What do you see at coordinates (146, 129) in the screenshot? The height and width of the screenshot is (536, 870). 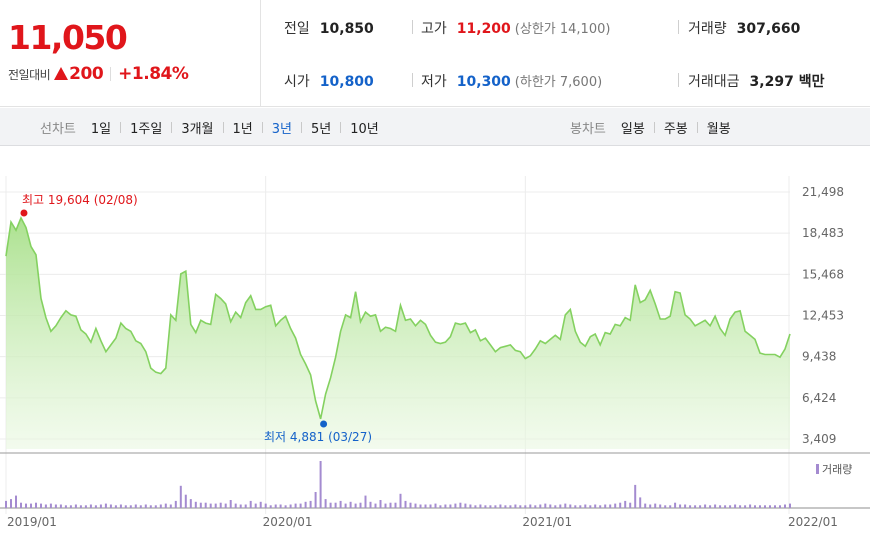 I see `line-period-tab-1: 1주일` at bounding box center [146, 129].